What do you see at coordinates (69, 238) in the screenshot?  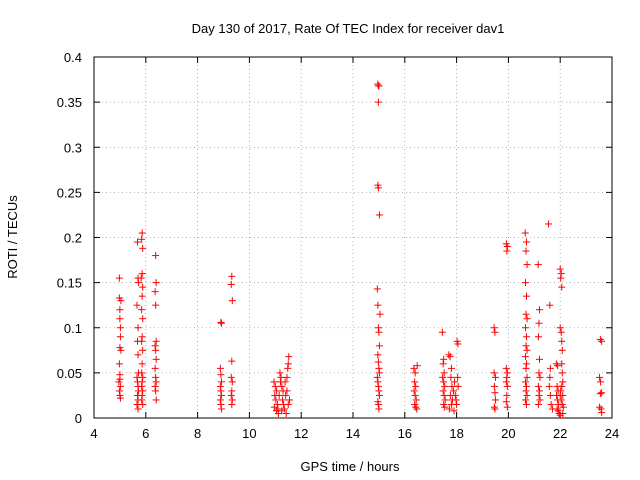 I see `y-tick-labels: 0 0.05 0.1 0.15 0.2 0.25 0.3 0.35 0.4` at bounding box center [69, 238].